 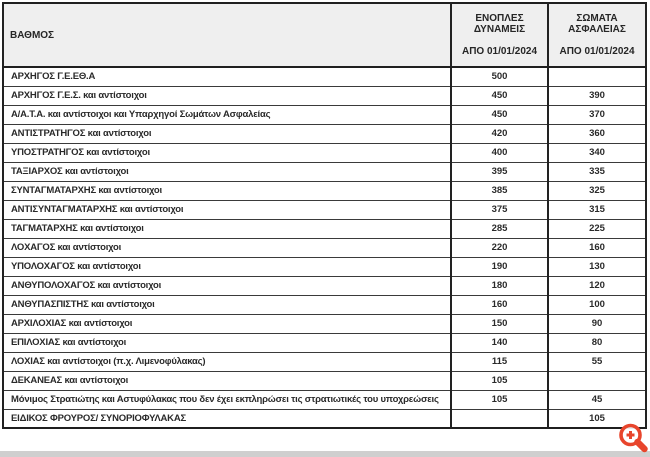 I want to click on armed-forces-value: 400, so click(x=499, y=152).